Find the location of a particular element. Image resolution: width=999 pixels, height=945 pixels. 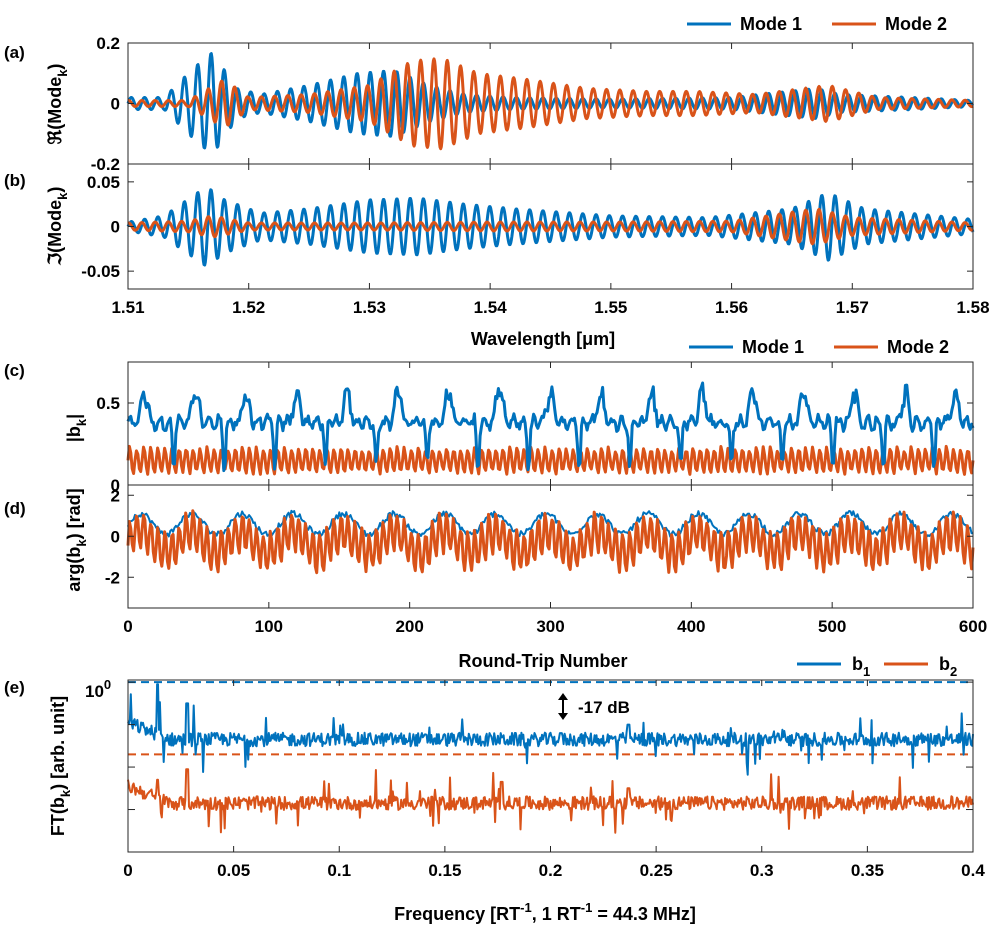

xtick-label: 1.53 is located at coordinates (369, 307).